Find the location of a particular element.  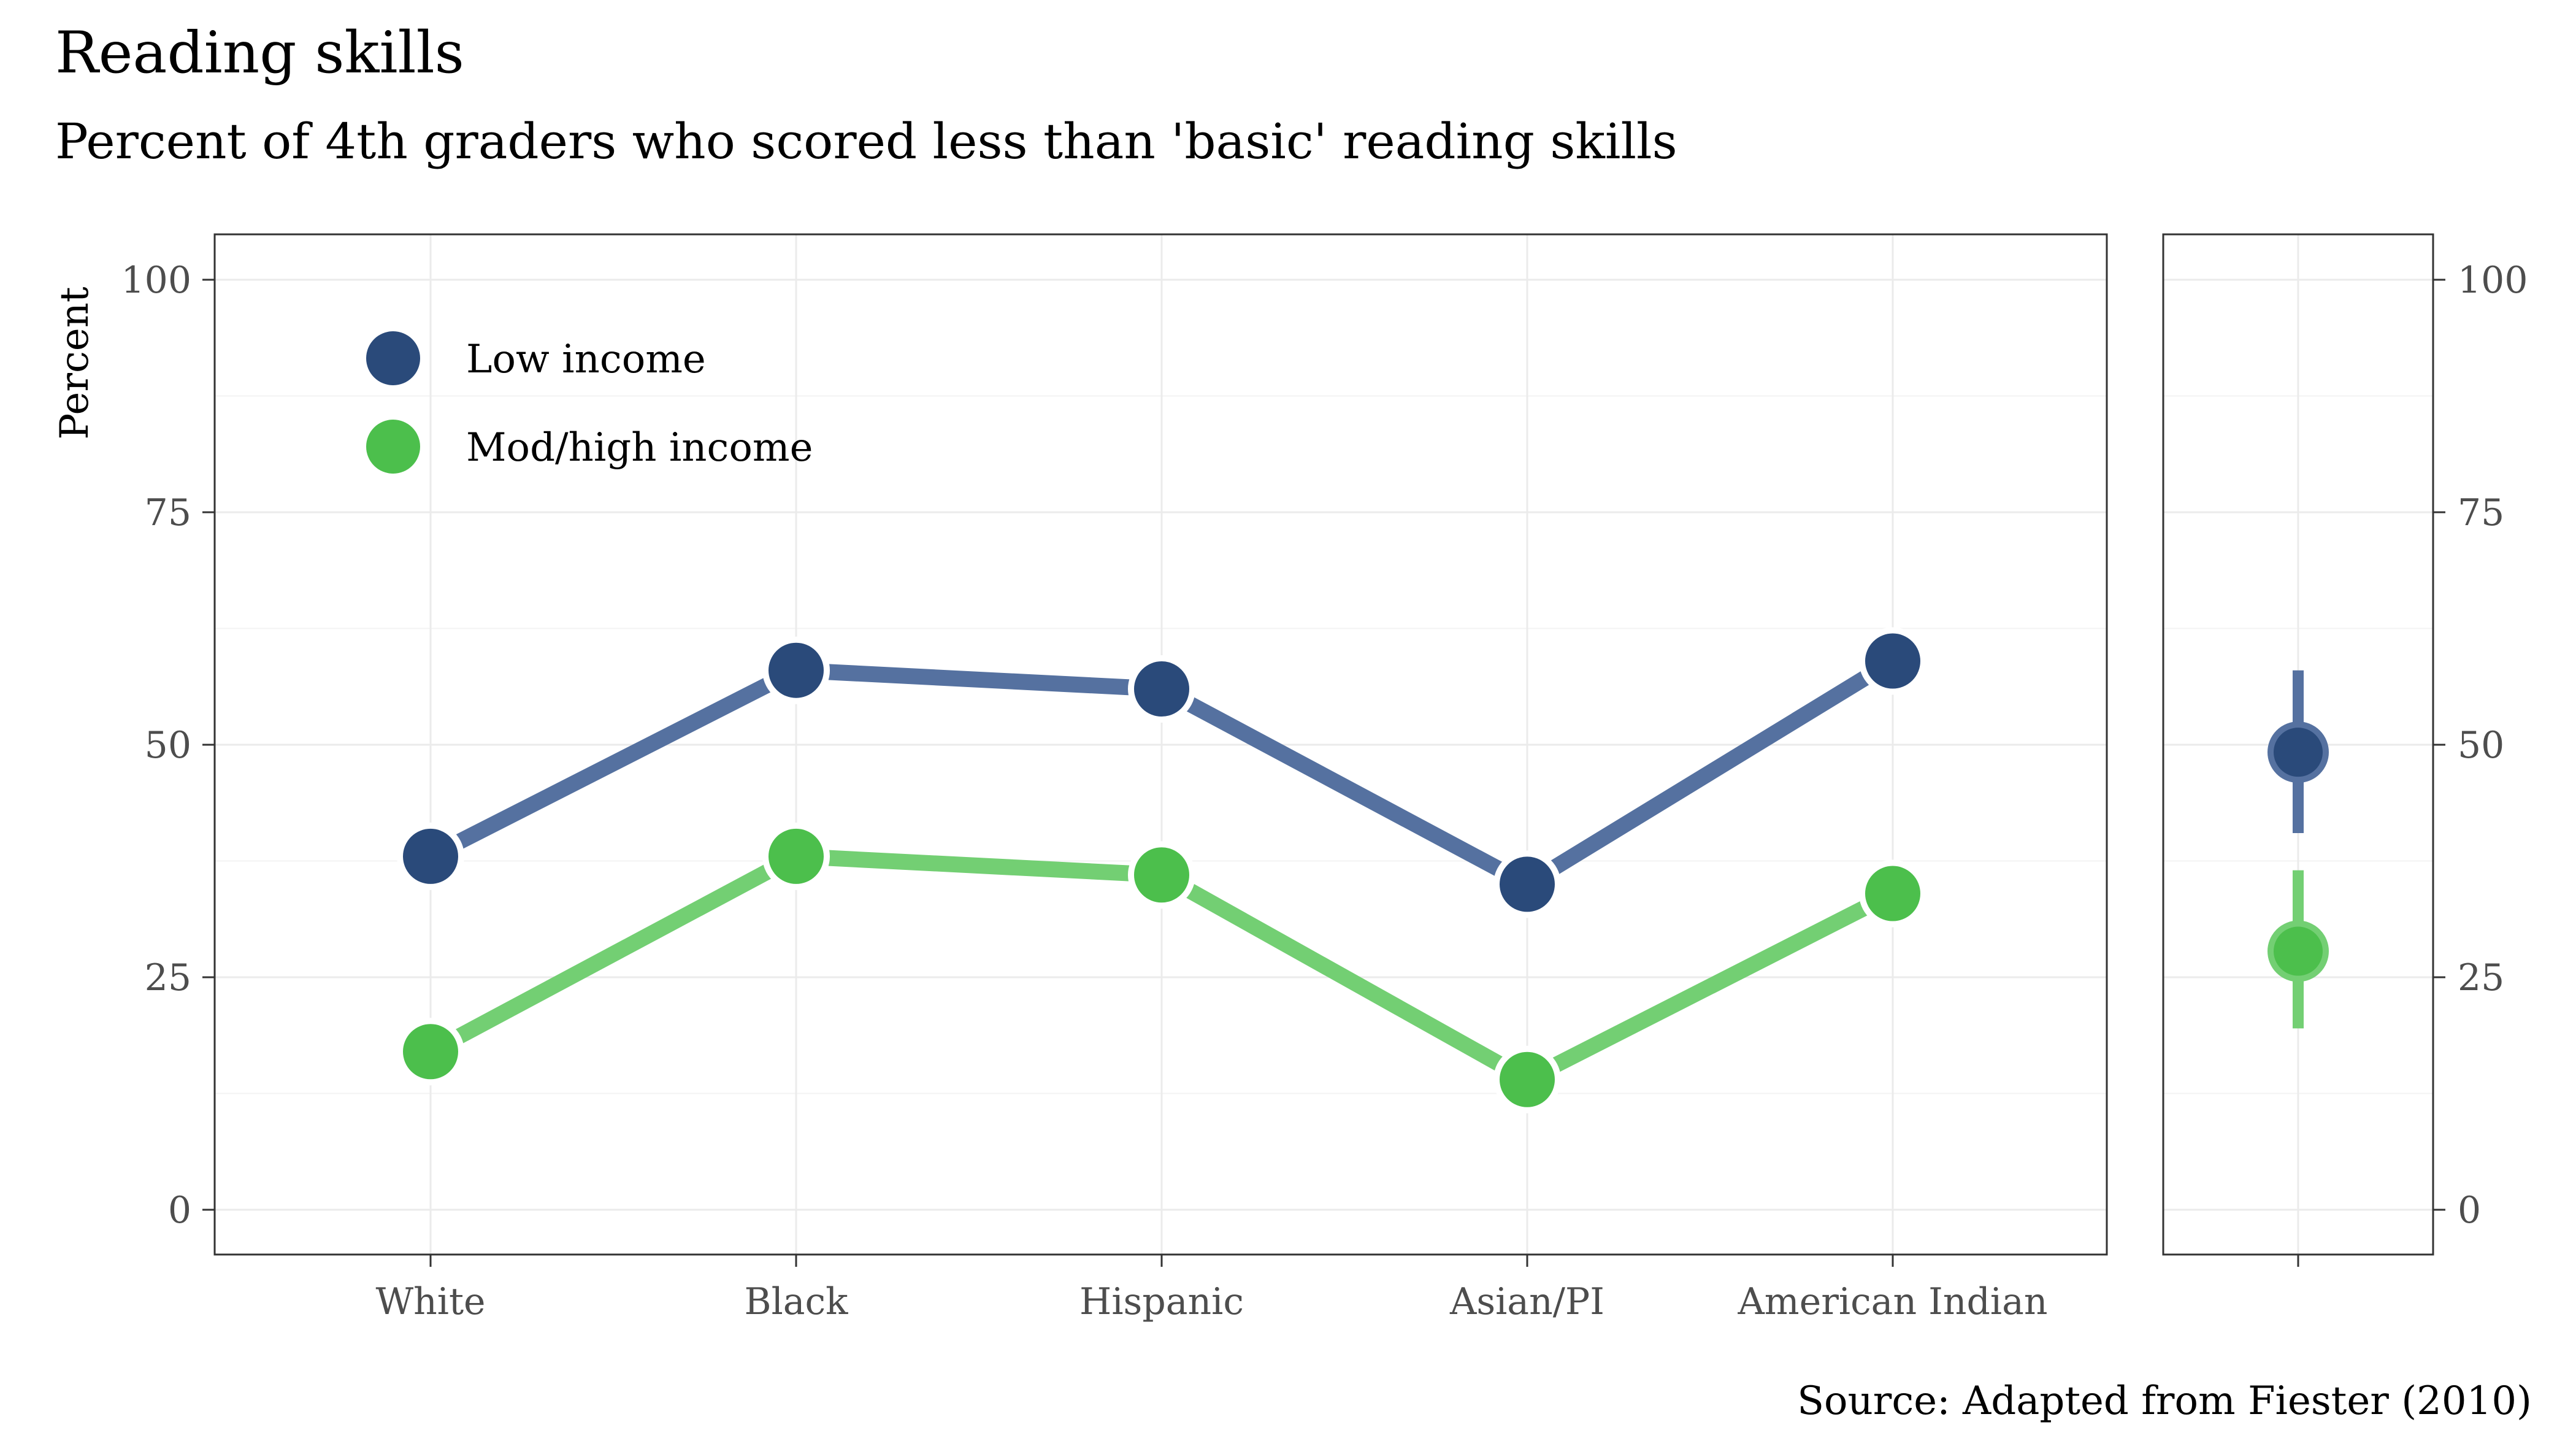

y-axis-left: 0 25 50 75 100 is located at coordinates (168, 745).